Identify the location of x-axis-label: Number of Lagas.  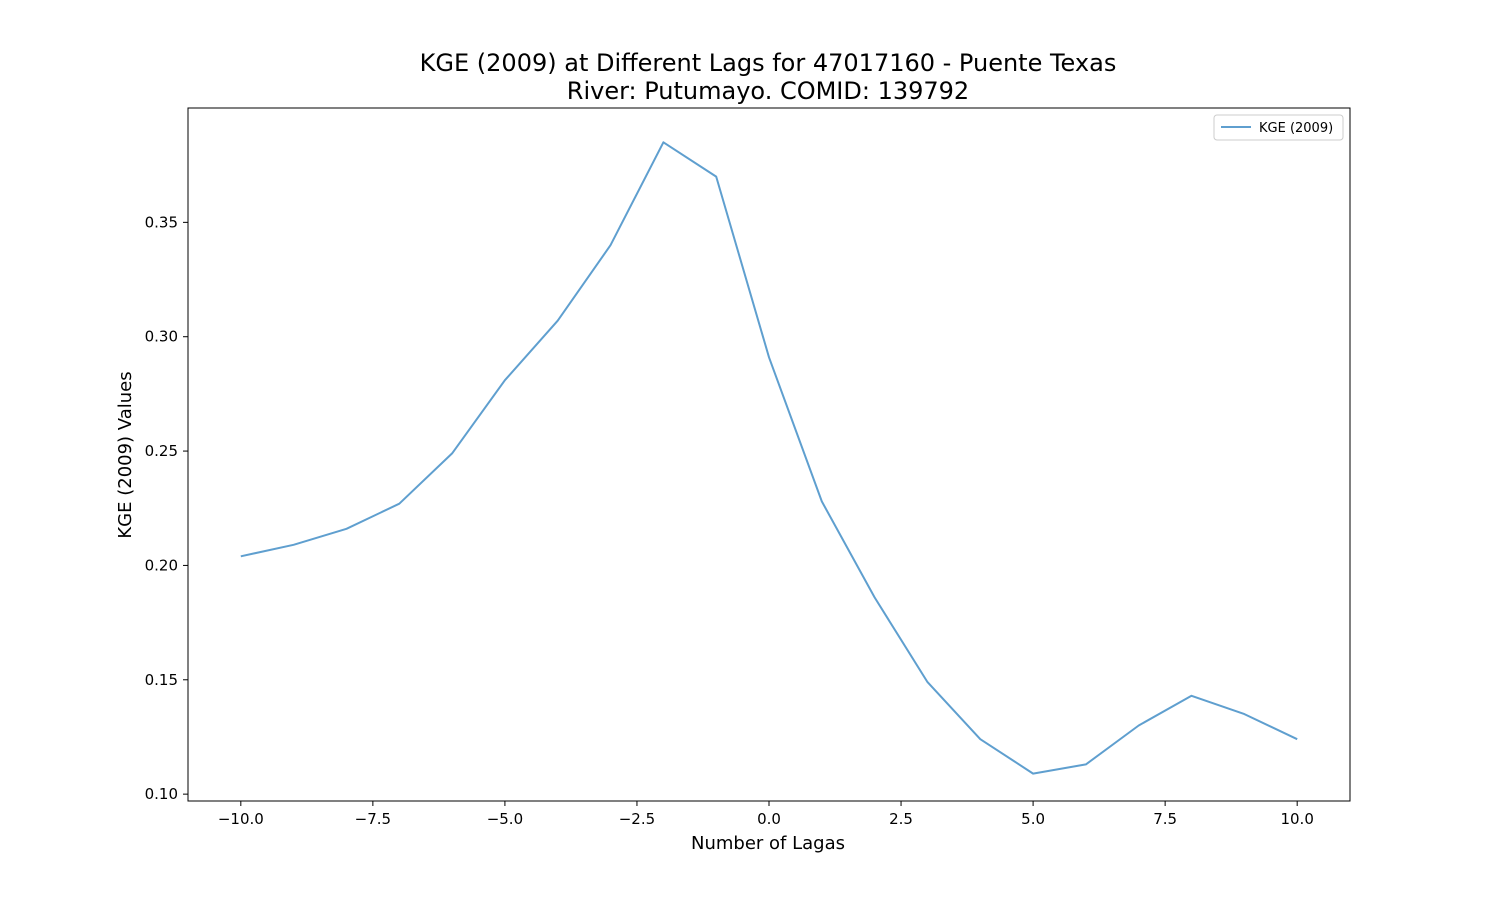
(768, 843).